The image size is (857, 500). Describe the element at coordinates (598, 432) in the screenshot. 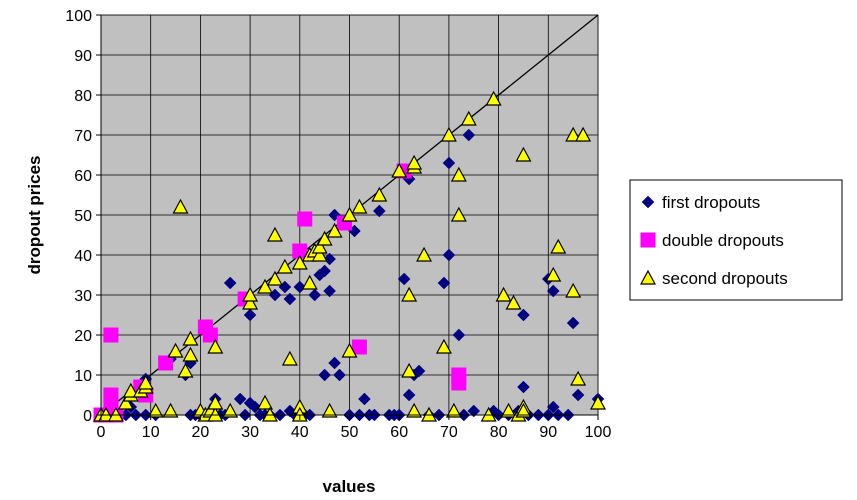

I see `x-tick-label: 100` at that location.